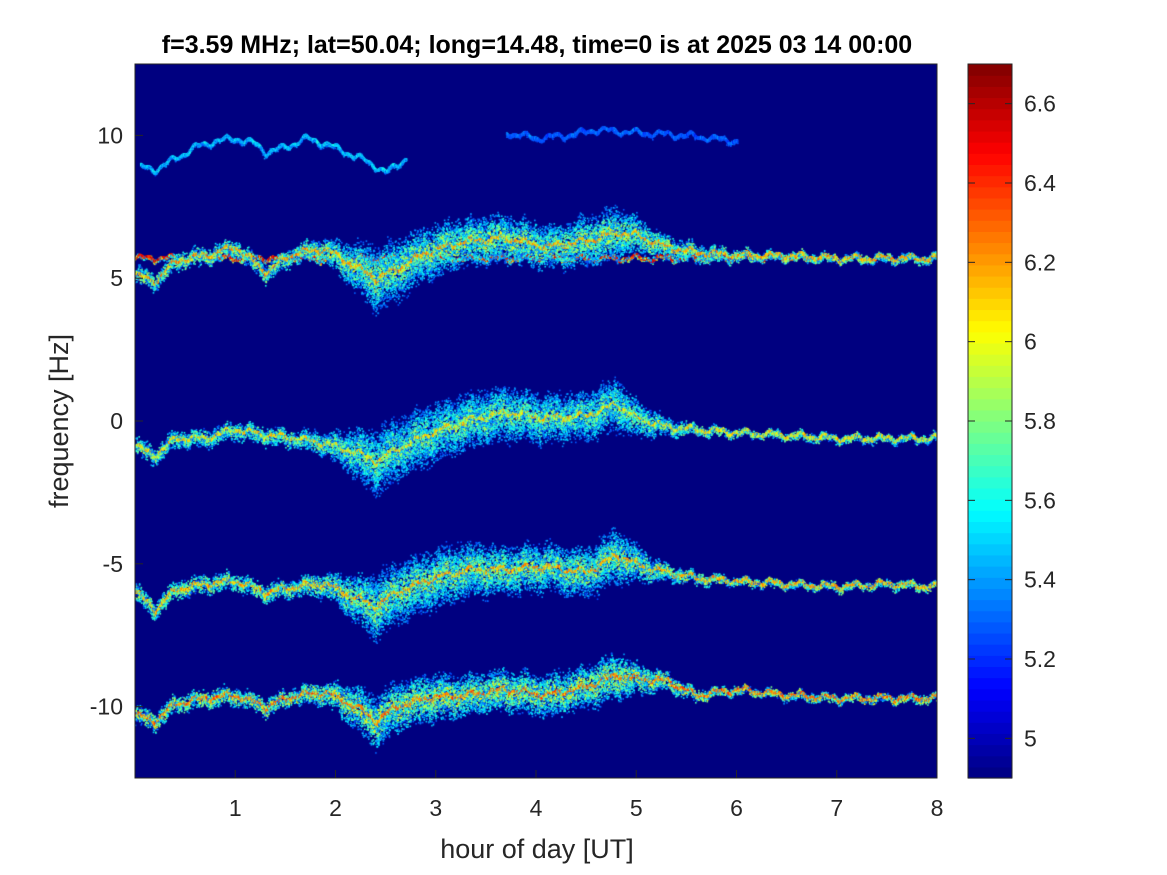 Image resolution: width=1167 pixels, height=875 pixels. What do you see at coordinates (59, 421) in the screenshot?
I see `y-axis-label: frequency [Hz]` at bounding box center [59, 421].